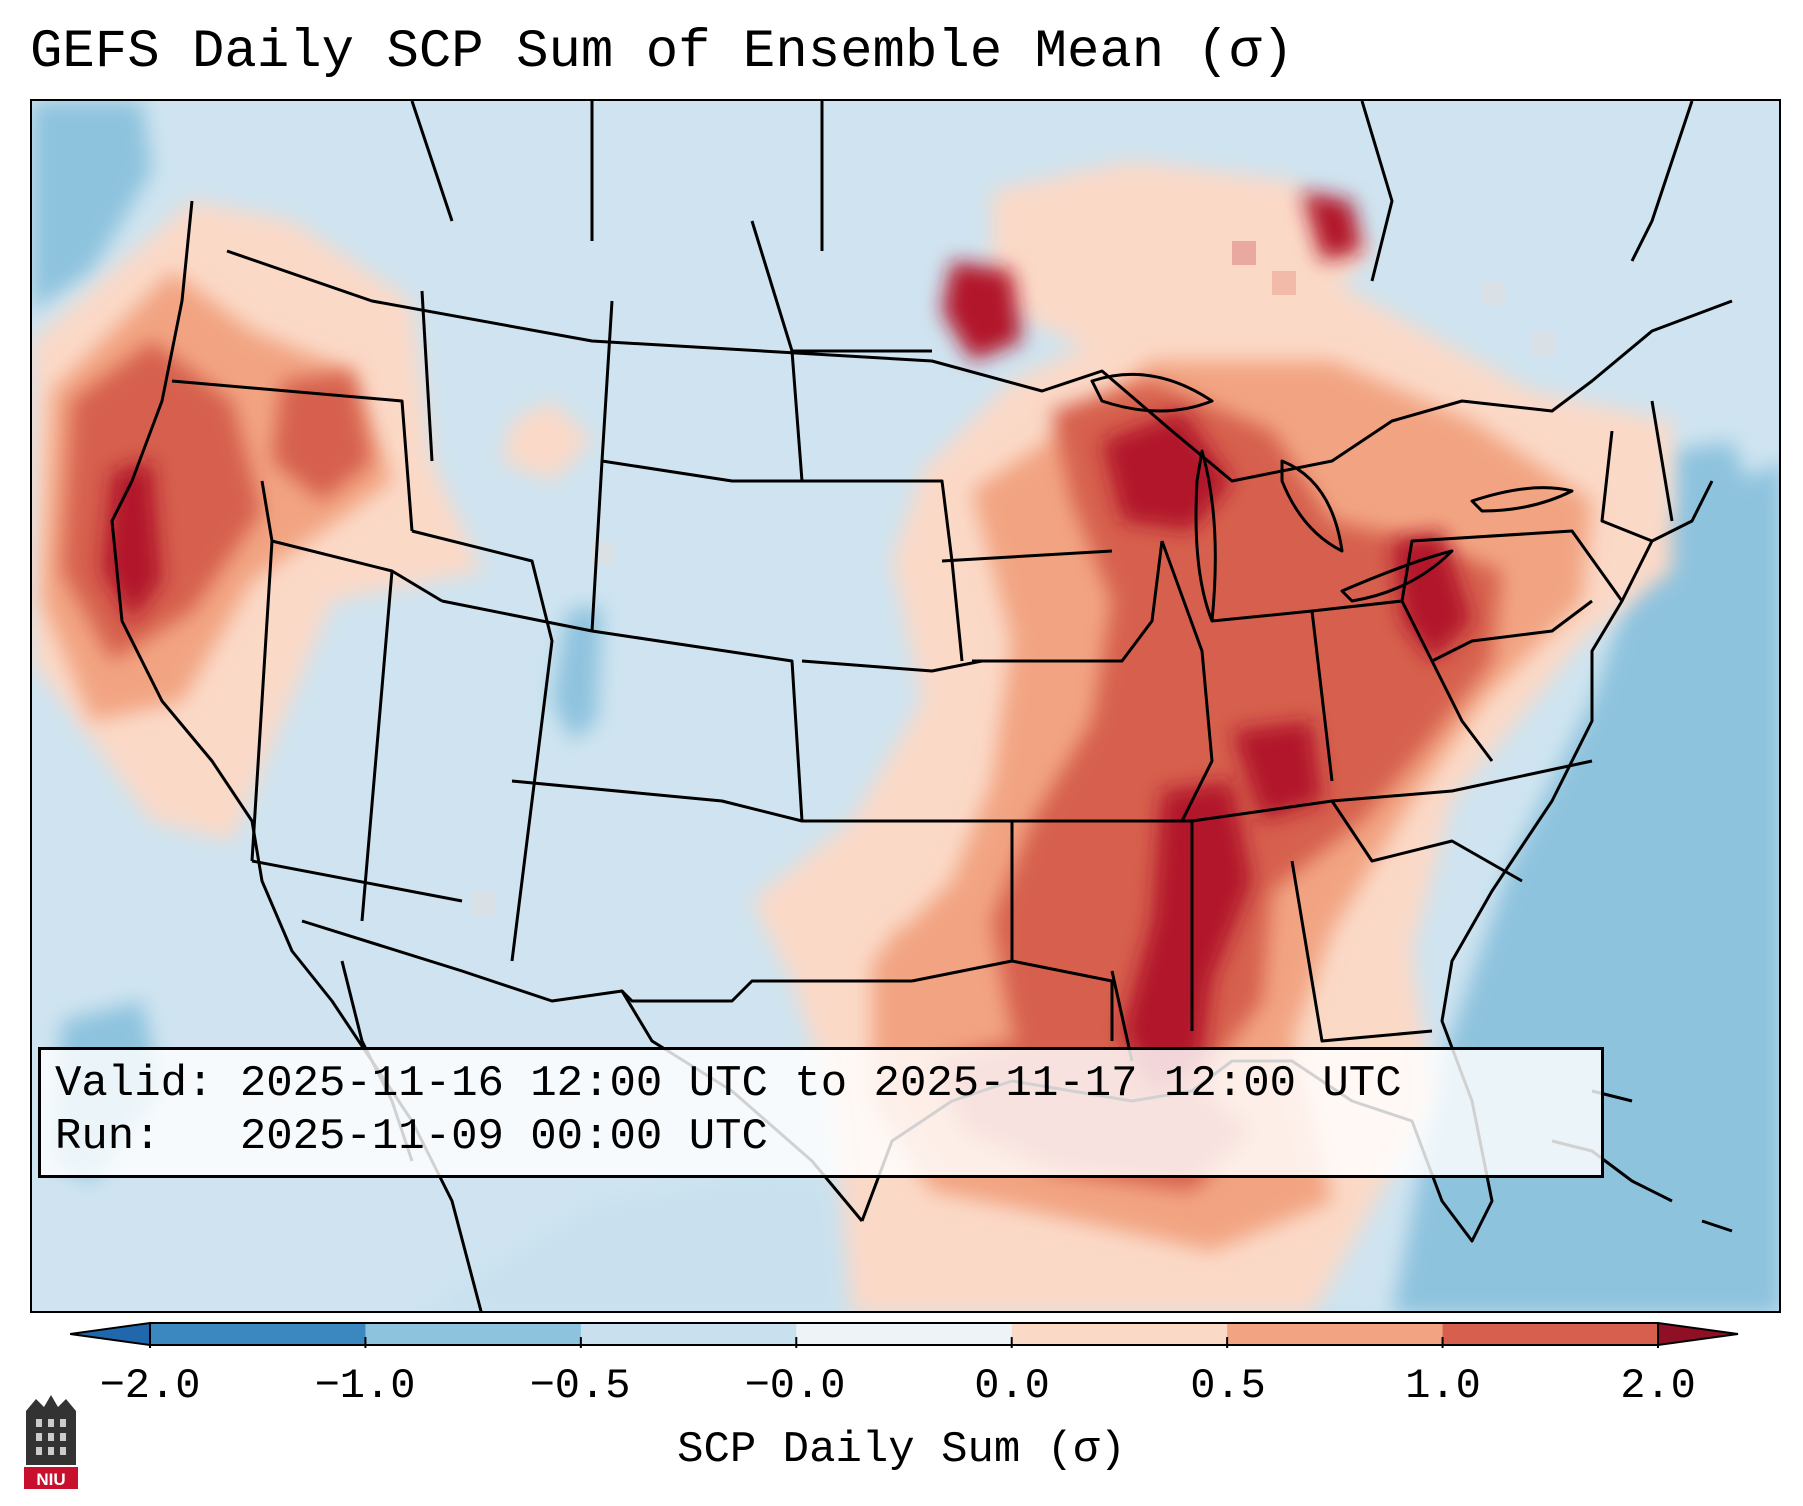 Image resolution: width=1803 pixels, height=1506 pixels. What do you see at coordinates (150, 1386) in the screenshot?
I see `cbar-tick-1: −2.0` at bounding box center [150, 1386].